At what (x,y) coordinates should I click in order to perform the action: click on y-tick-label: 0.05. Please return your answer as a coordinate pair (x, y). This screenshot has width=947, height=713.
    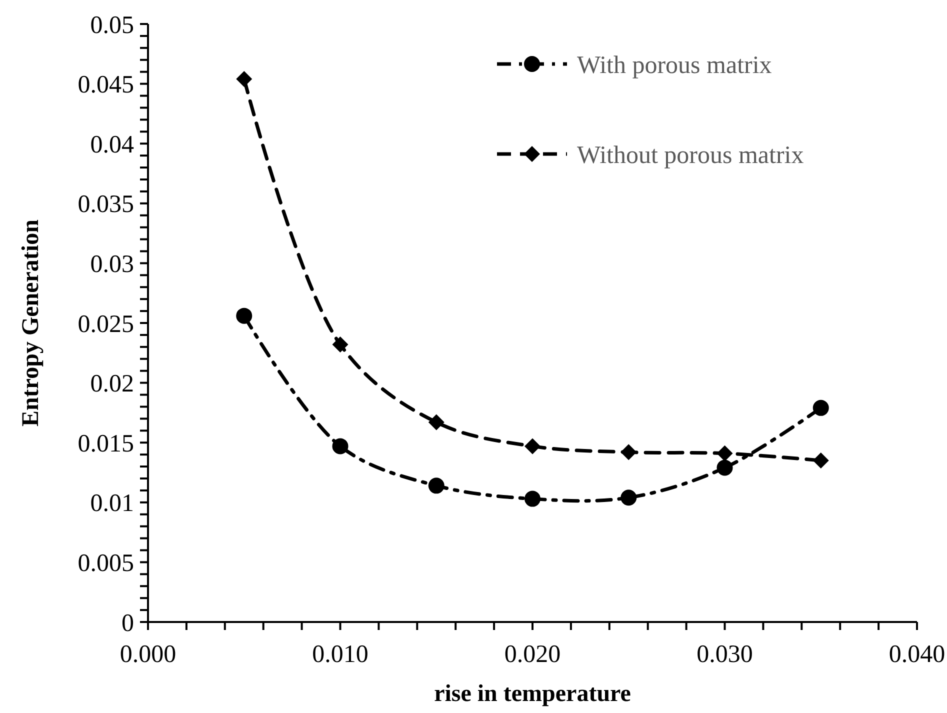
    Looking at the image, I should click on (112, 25).